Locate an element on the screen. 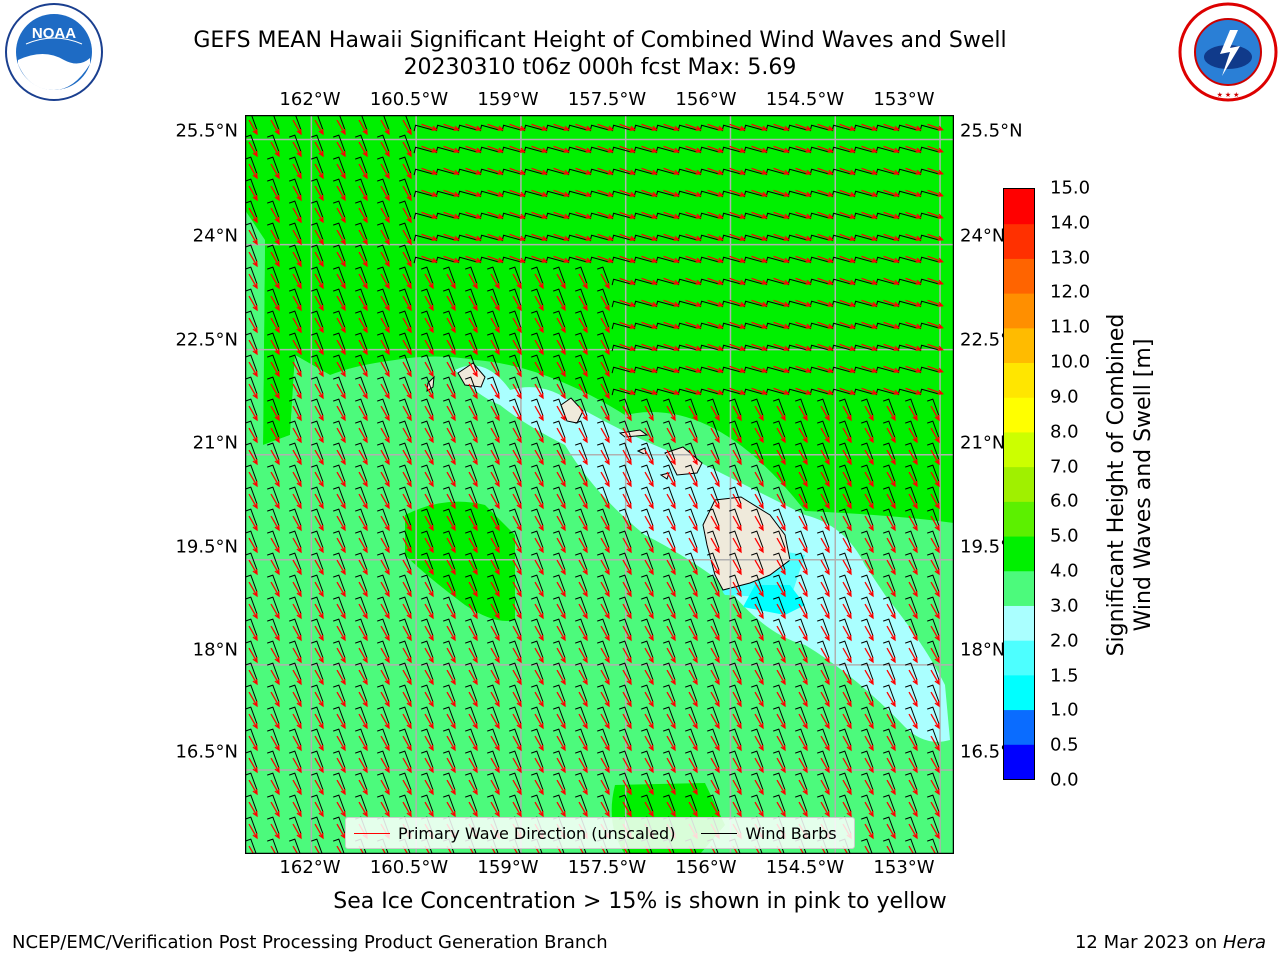 This screenshot has height=960, width=1280. lon-tick: 154.5°W is located at coordinates (805, 99).